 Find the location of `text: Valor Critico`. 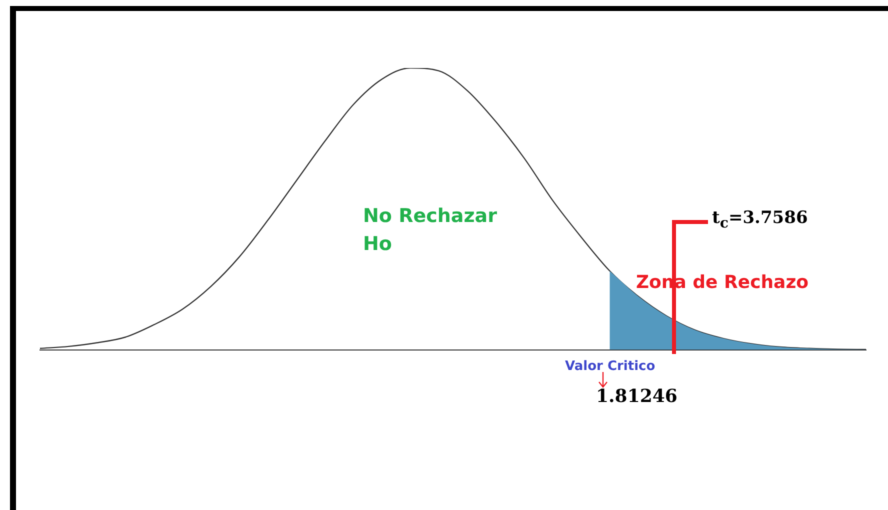

text: Valor Critico is located at coordinates (610, 366).